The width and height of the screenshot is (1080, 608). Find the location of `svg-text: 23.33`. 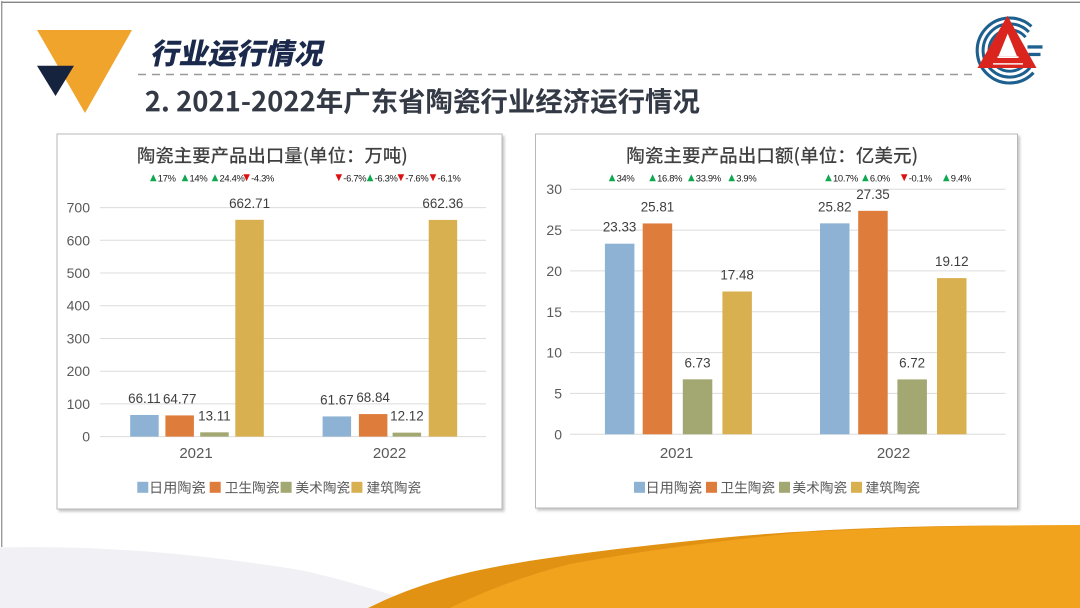

svg-text: 23.33 is located at coordinates (620, 227).